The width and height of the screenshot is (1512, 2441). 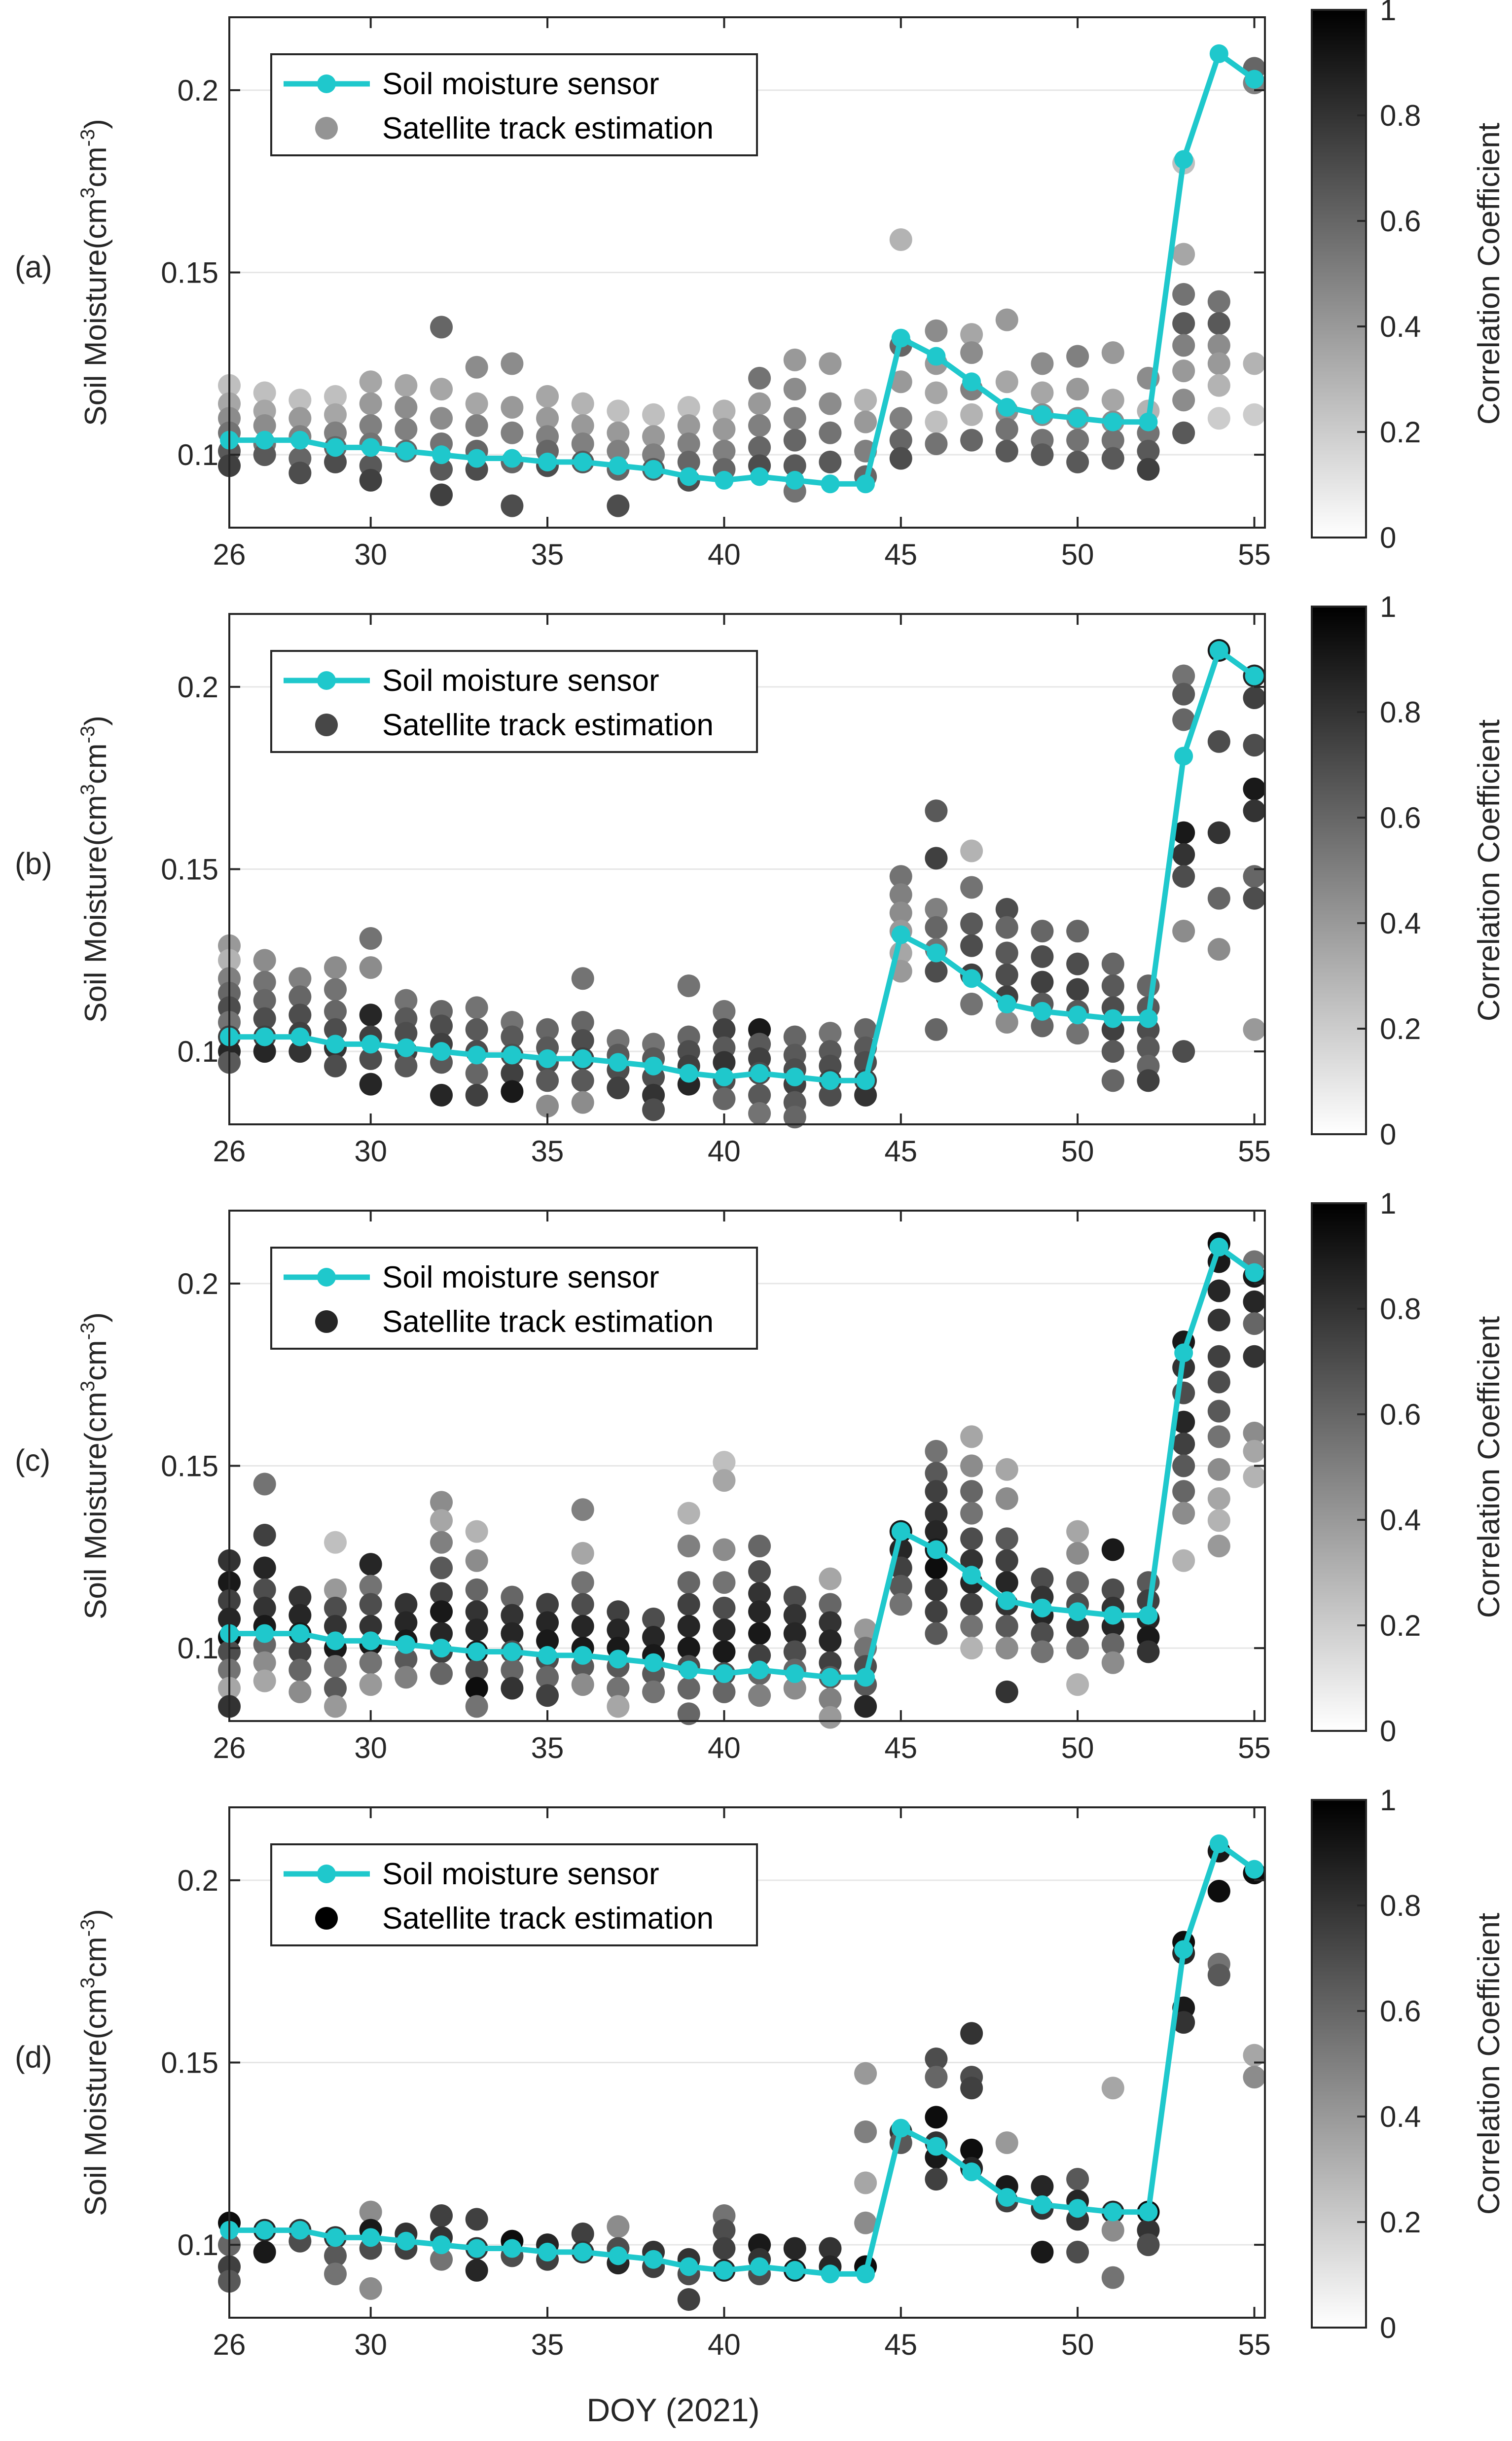 What do you see at coordinates (88, 1983) in the screenshot?
I see `y-axis-label-part: 3` at bounding box center [88, 1983].